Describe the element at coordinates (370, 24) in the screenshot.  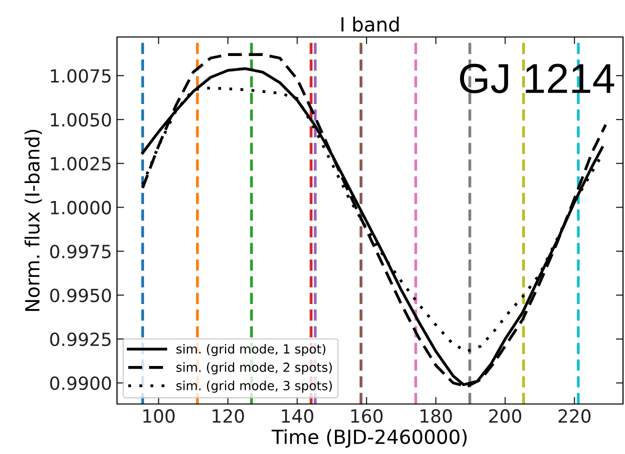
I see `chart-title: I band` at that location.